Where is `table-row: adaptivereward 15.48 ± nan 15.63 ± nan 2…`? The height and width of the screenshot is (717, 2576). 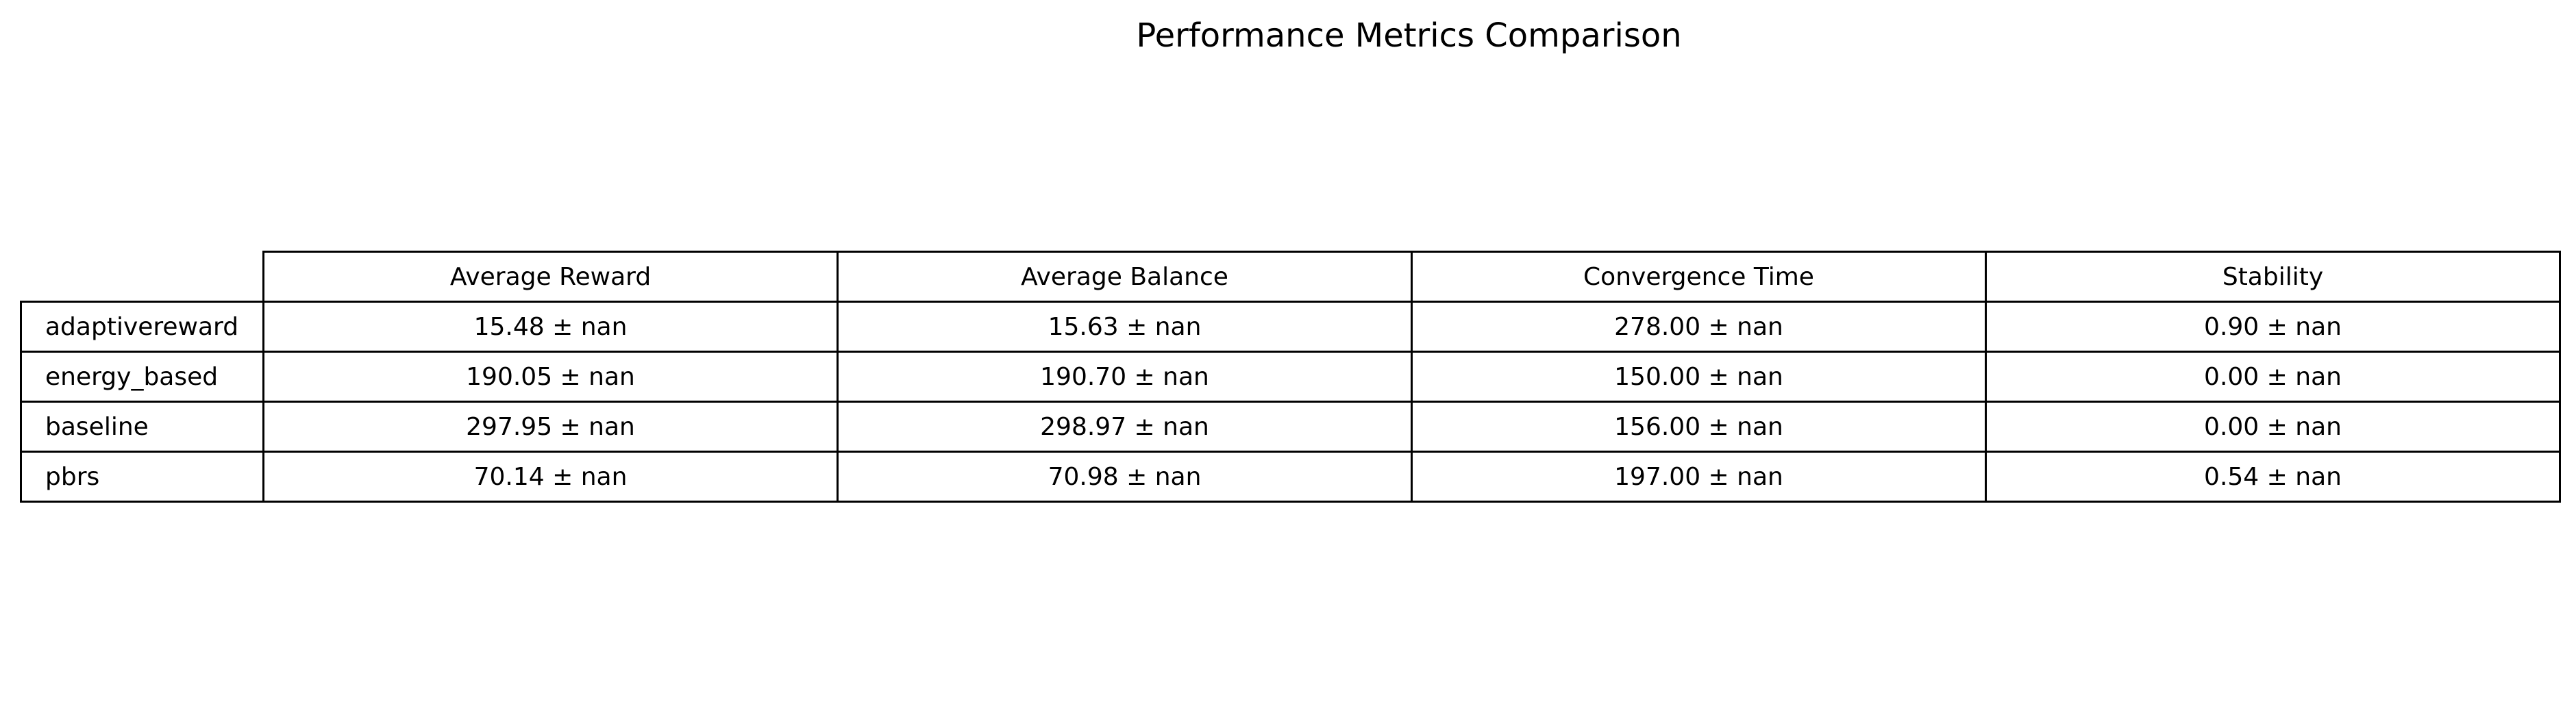
table-row: adaptivereward 15.48 ± nan 15.63 ± nan 2… is located at coordinates (1290, 327).